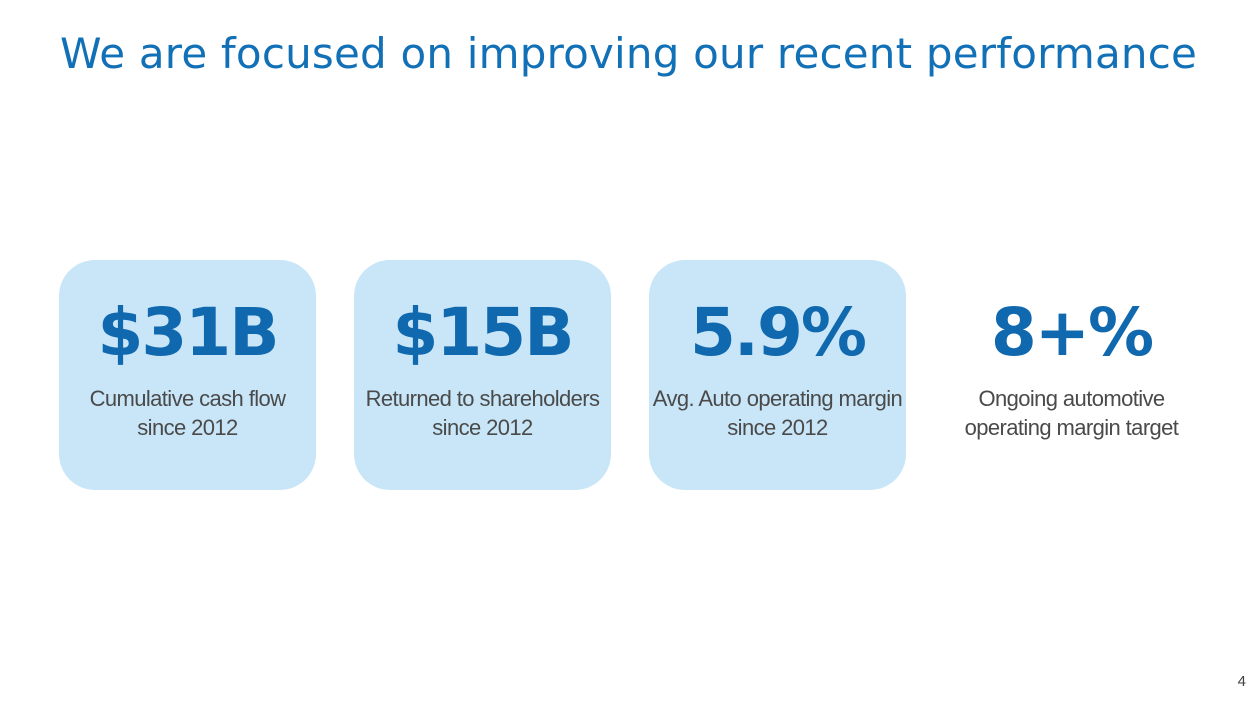  Describe the element at coordinates (777, 413) in the screenshot. I see `kpi-label: Avg. Auto operating margin since 2012` at that location.